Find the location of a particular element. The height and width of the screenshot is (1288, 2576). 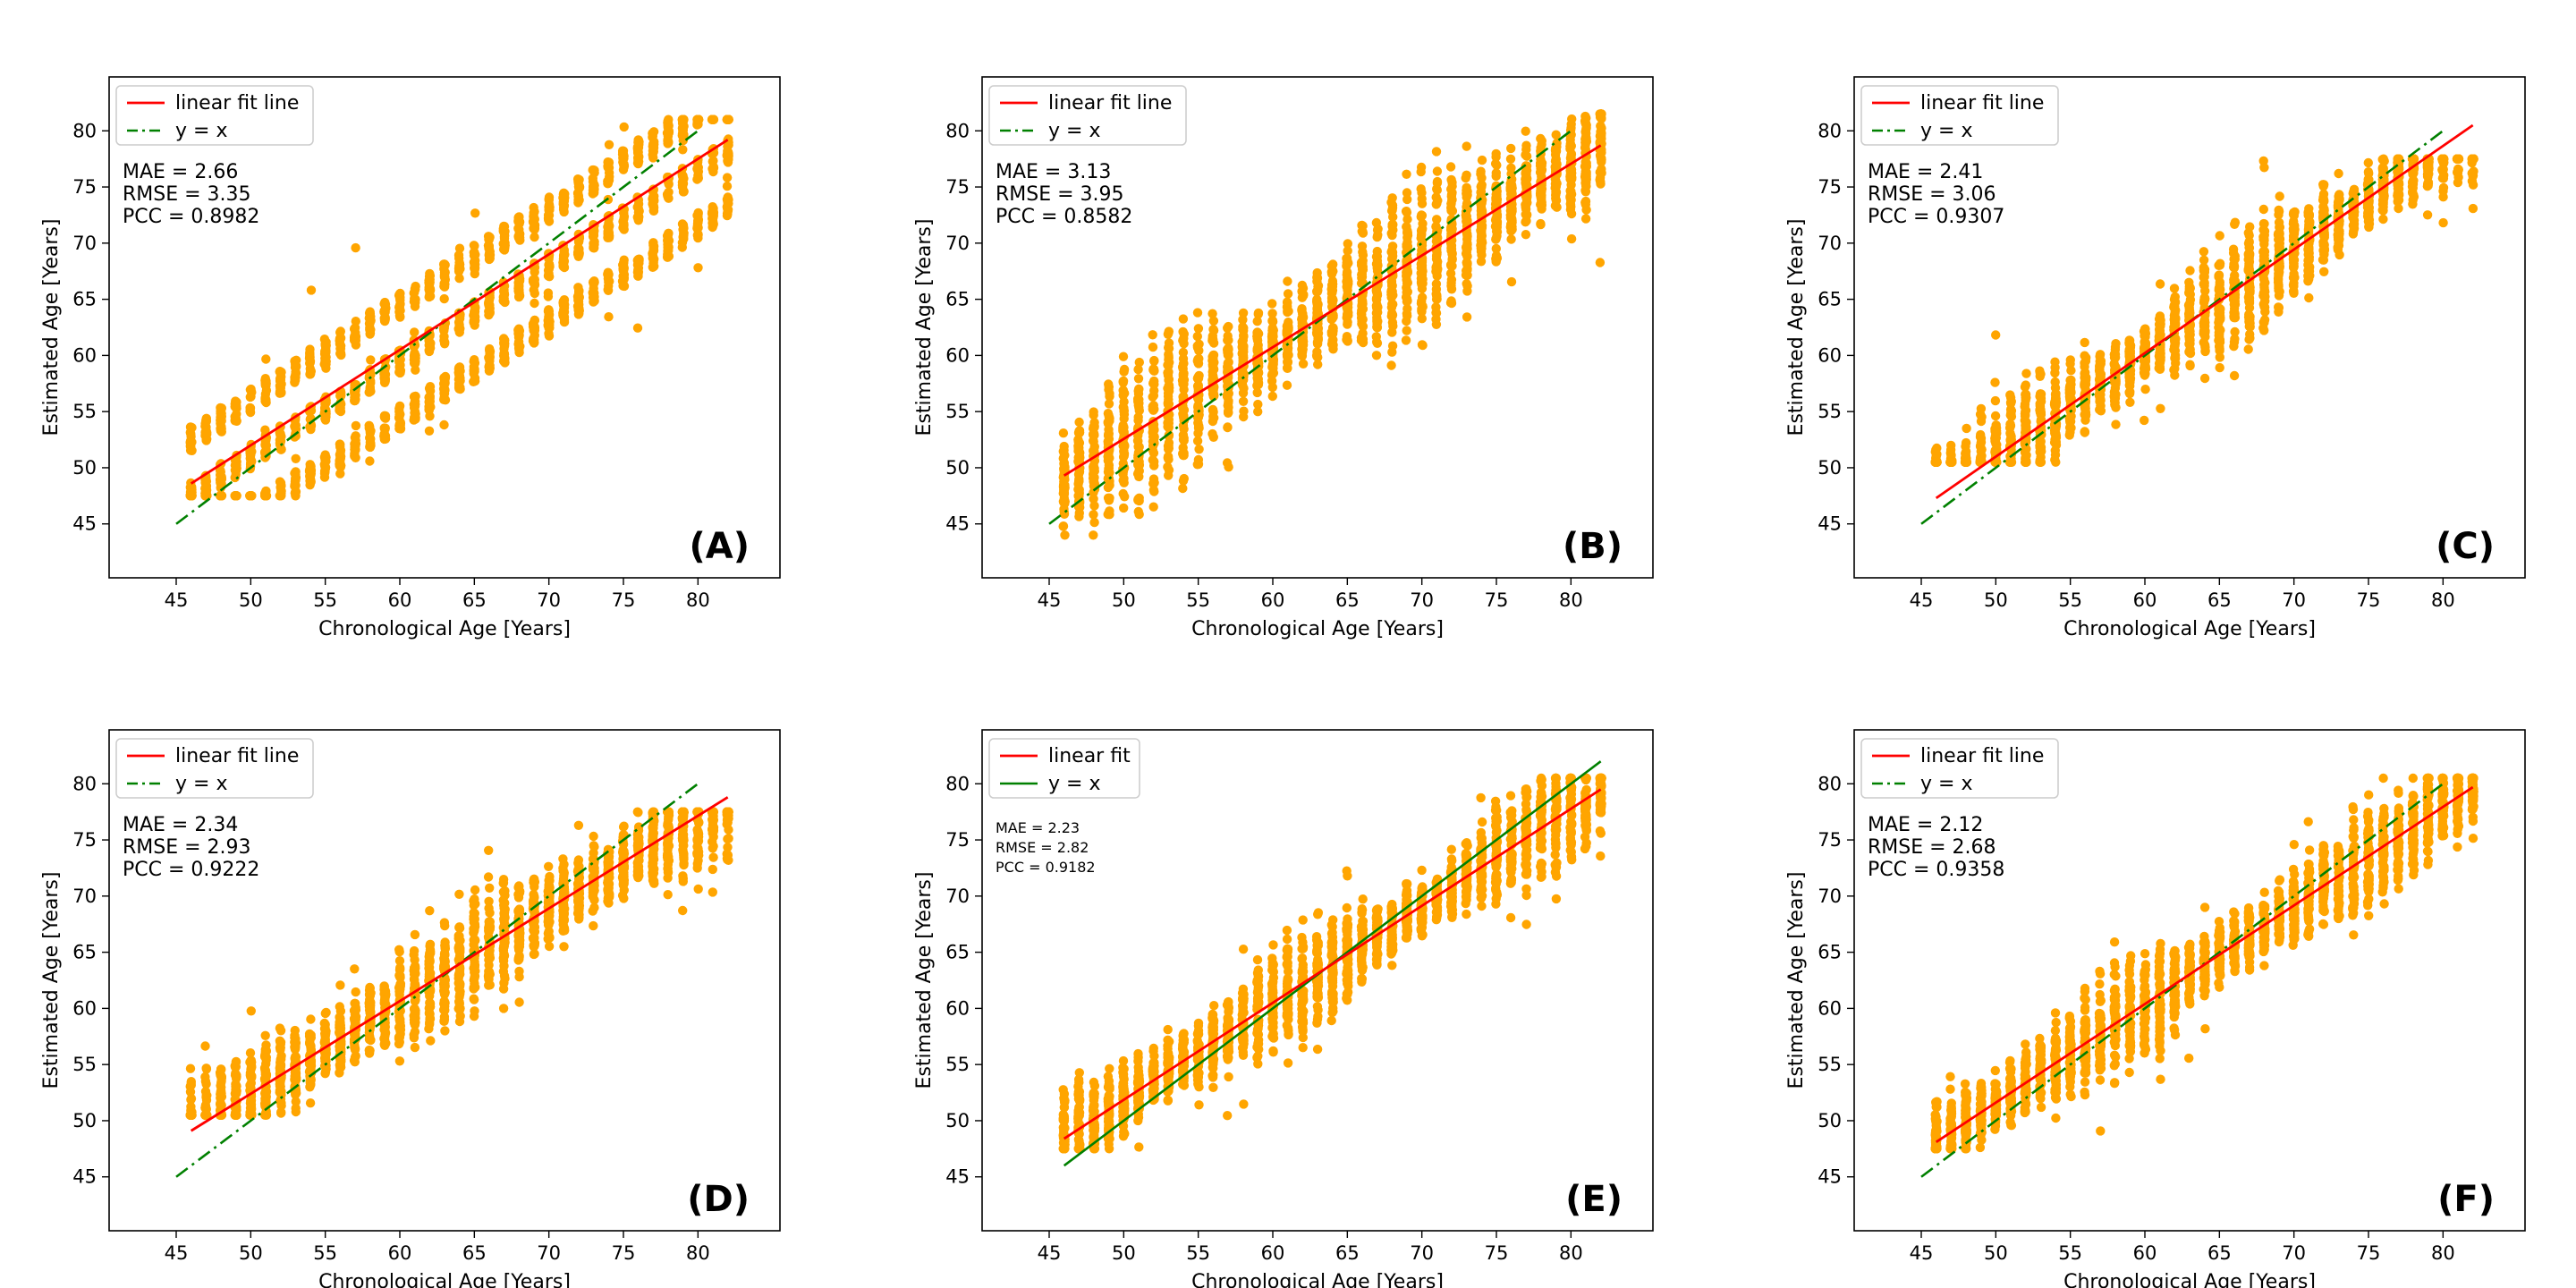

y-tick-label: 45 is located at coordinates (84, 524).